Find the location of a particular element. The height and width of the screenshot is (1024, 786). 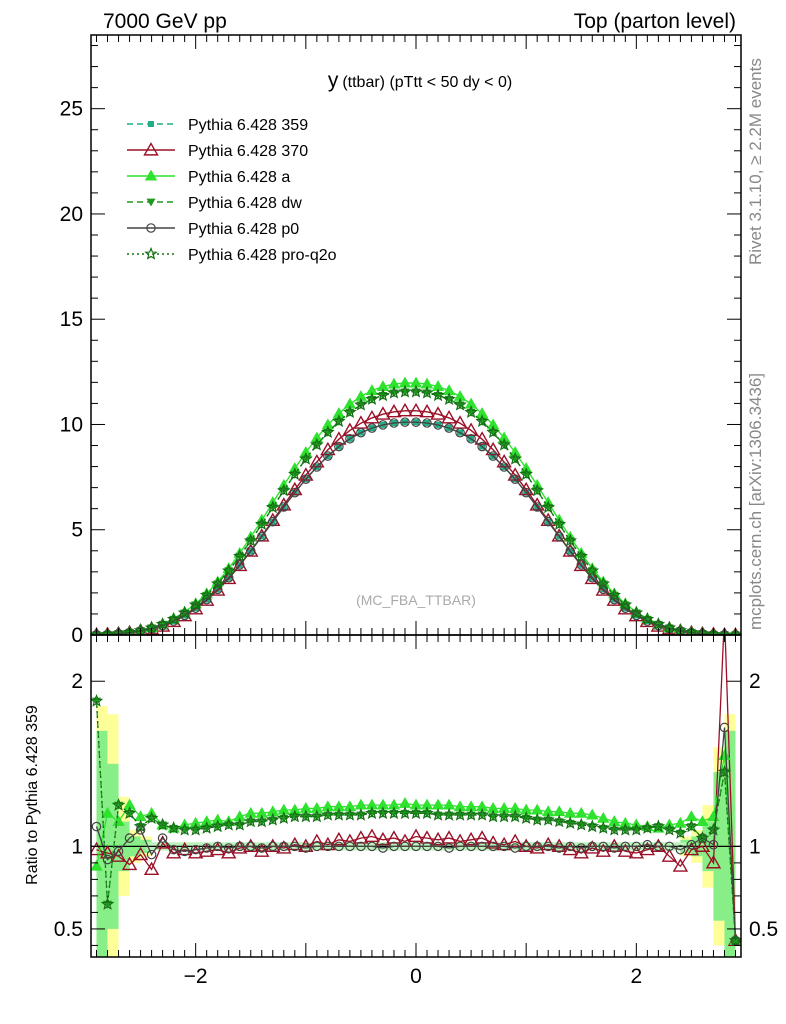

y-tick-label-15: 15 is located at coordinates (71, 319).